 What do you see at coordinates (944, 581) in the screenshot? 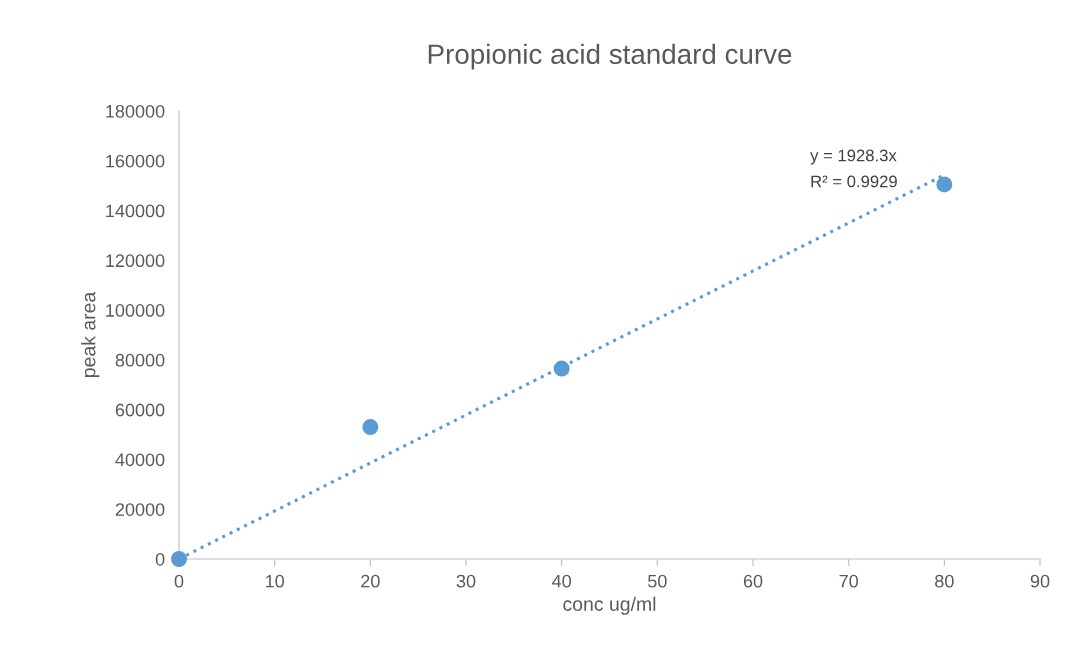
I see `x-tick-label: 80` at bounding box center [944, 581].